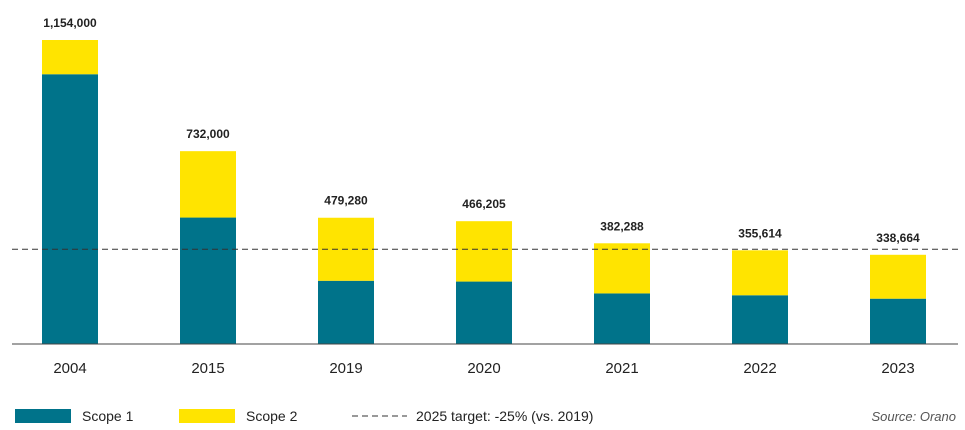 This screenshot has height=430, width=965. I want to click on bar-scope-2-2023, so click(898, 276).